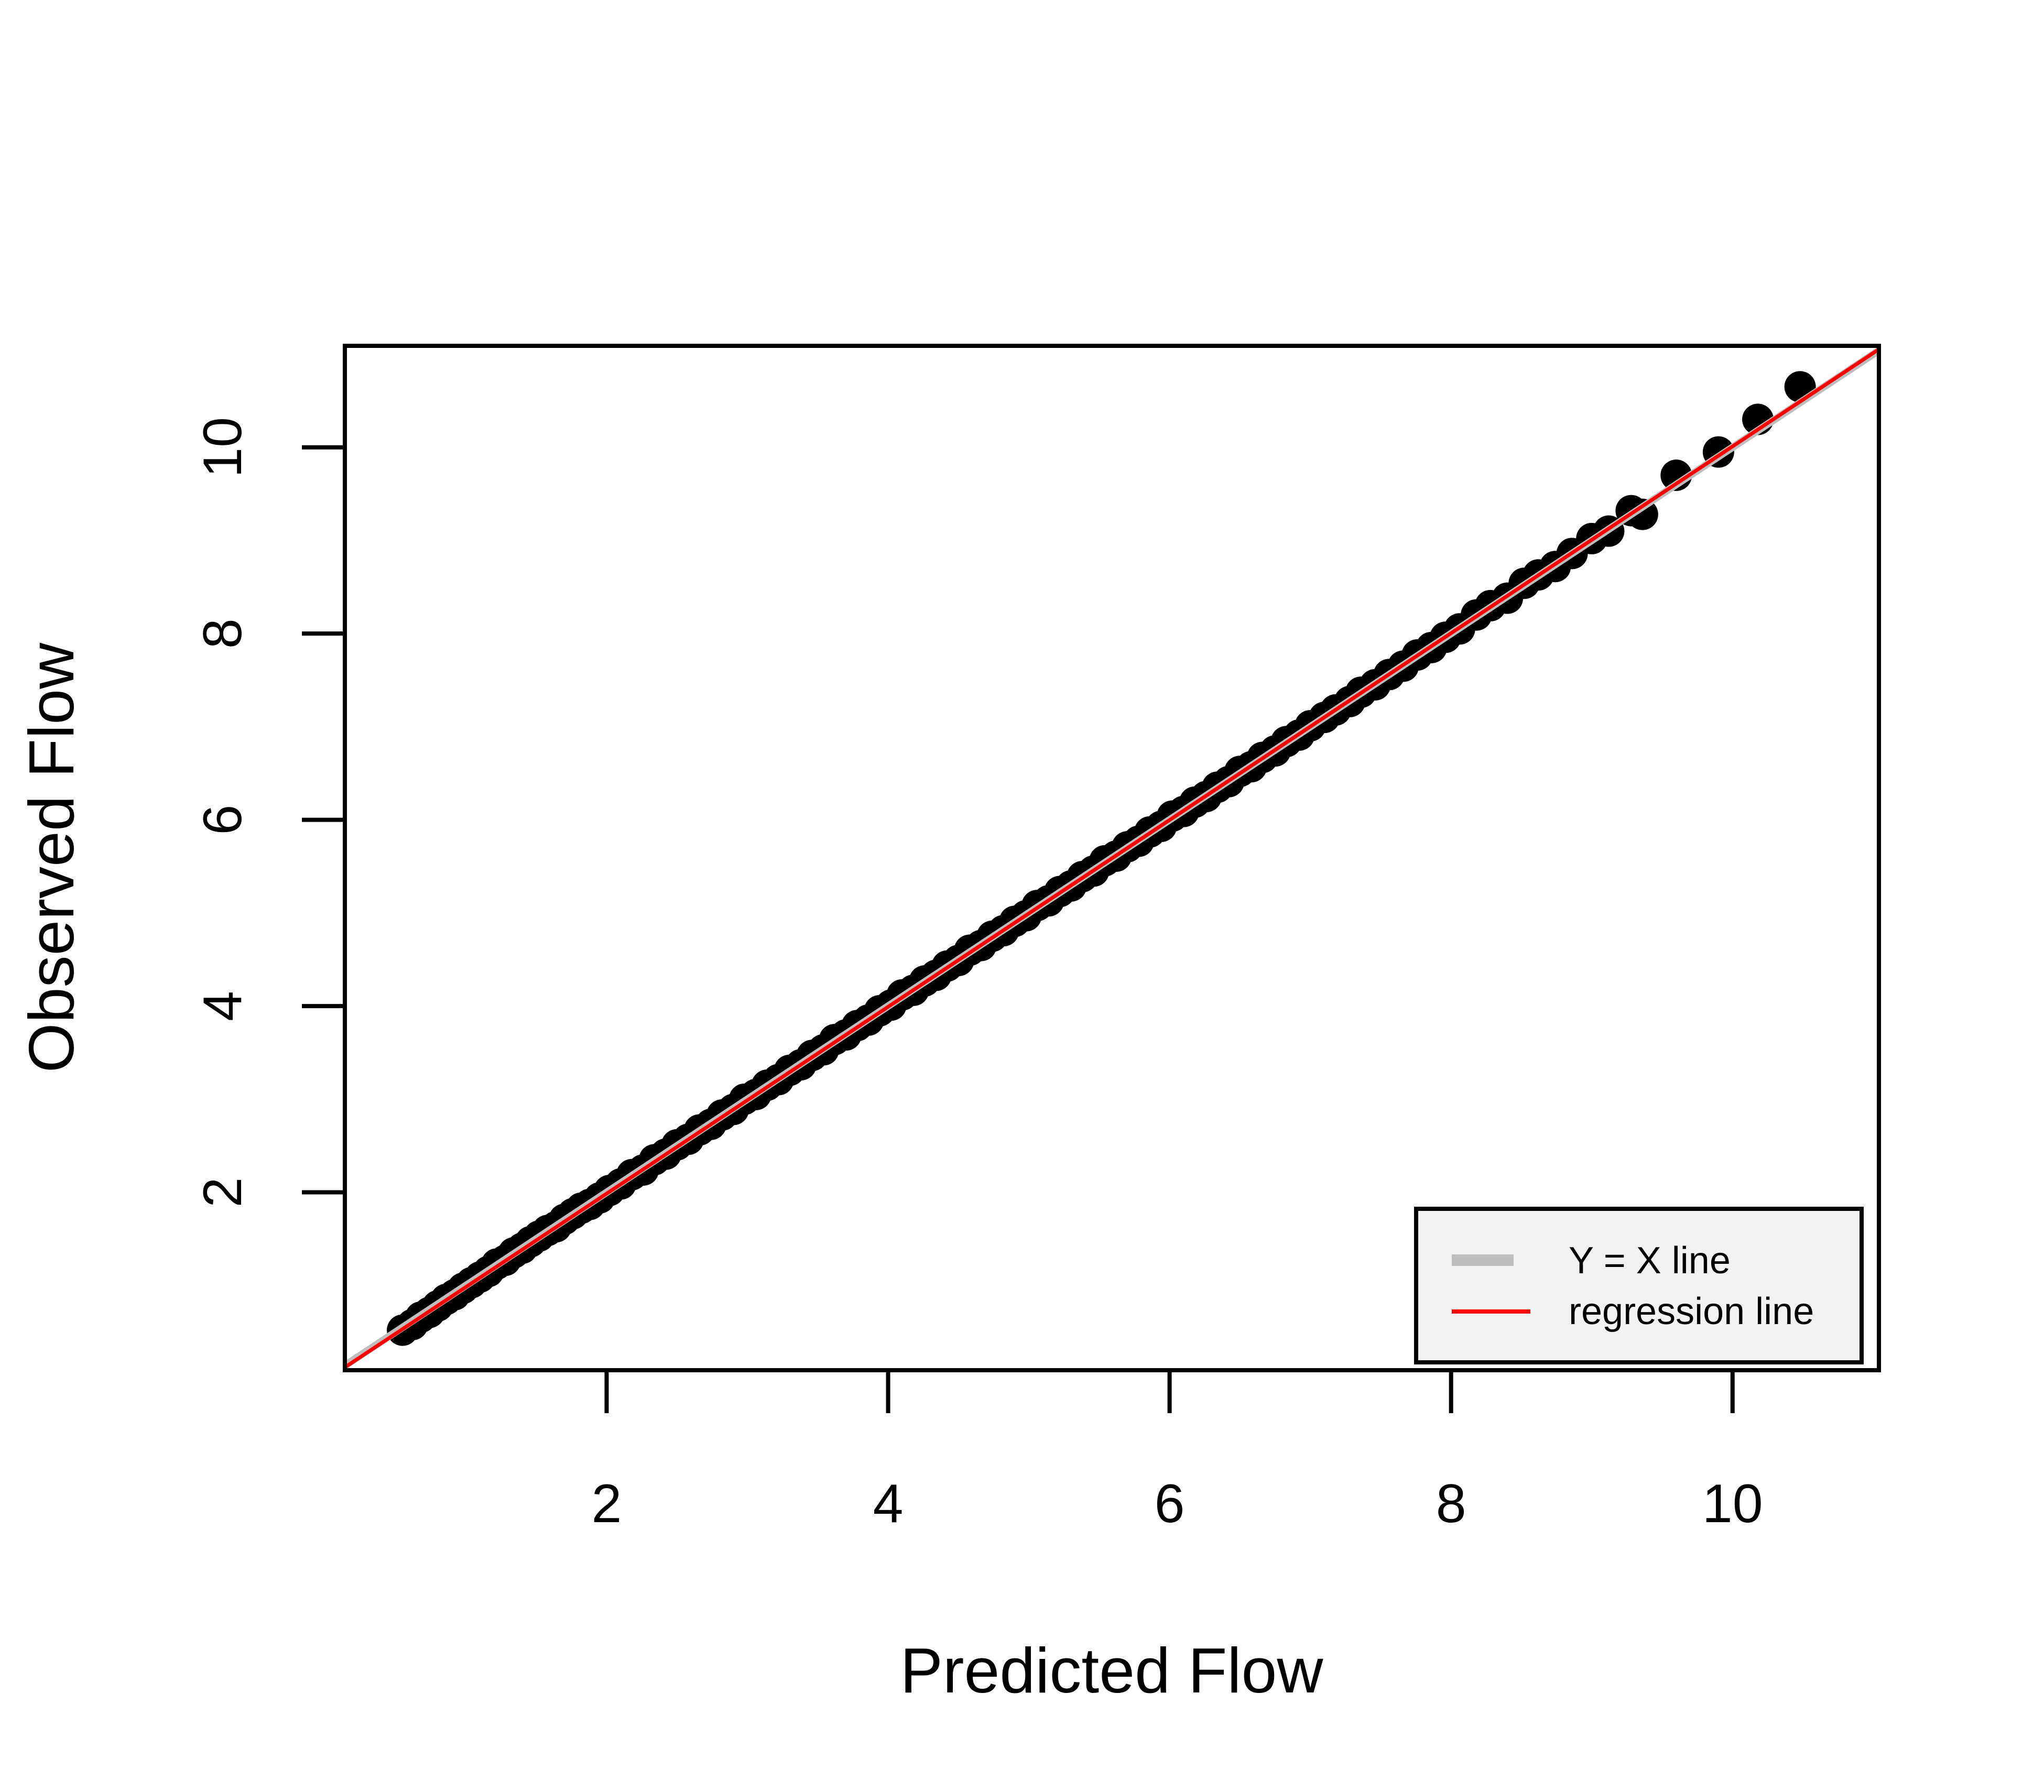 The width and height of the screenshot is (2044, 1792). I want to click on legend-label-y-equals-x: Y = X line, so click(1650, 1261).